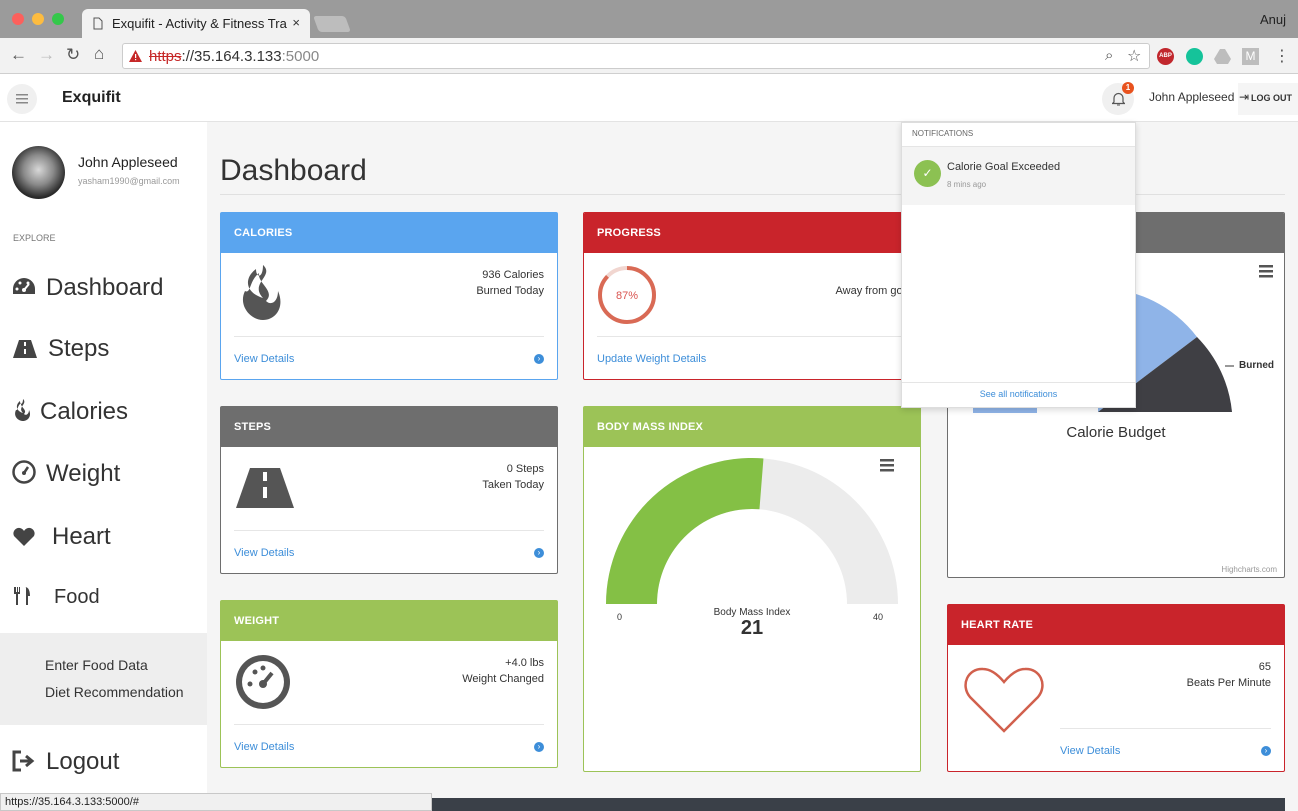 This screenshot has width=1298, height=811. I want to click on sidebar-item-logout: Logout, so click(65, 762).